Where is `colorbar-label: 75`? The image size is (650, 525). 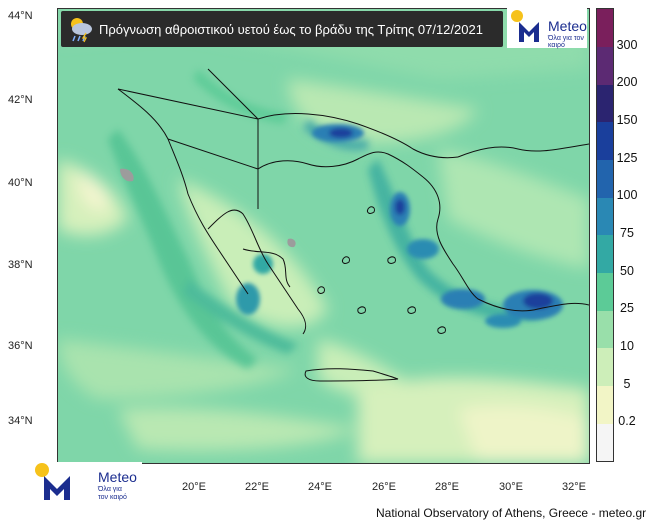 colorbar-label: 75 is located at coordinates (627, 233).